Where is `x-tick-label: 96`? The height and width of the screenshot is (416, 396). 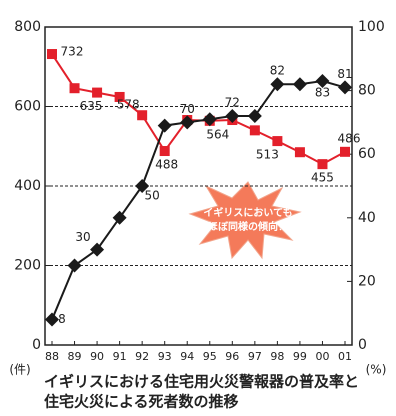
x-tick-label: 96 is located at coordinates (232, 356).